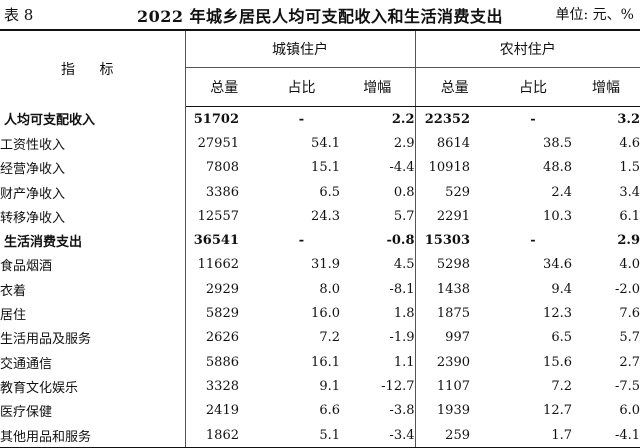  I want to click on table-row: 财产净收入 3386 6.5 0.8 529 2.4 3.4, so click(320, 192).